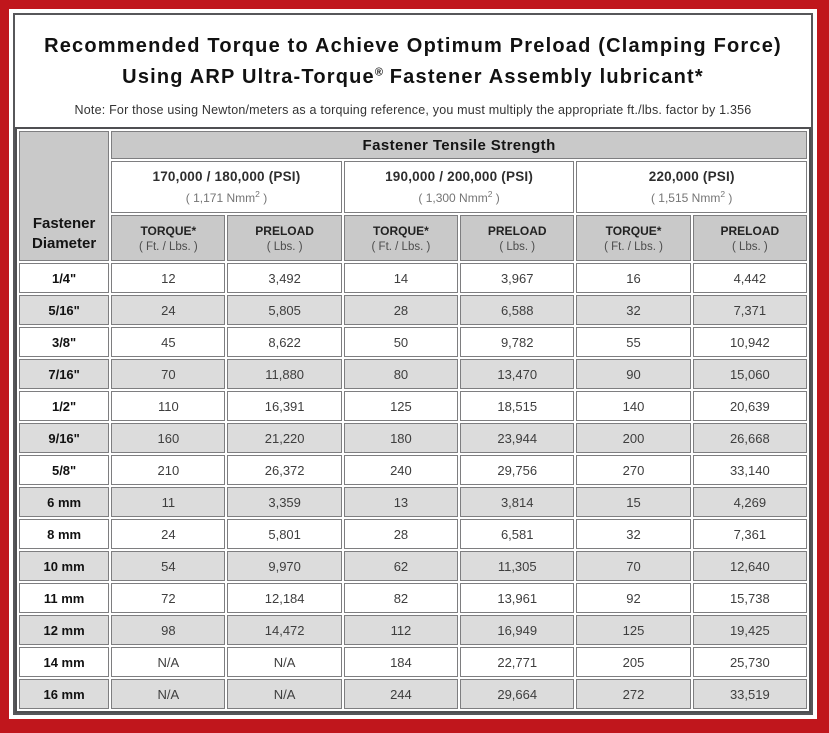  What do you see at coordinates (64, 406) in the screenshot?
I see `fastener-diameter-cell: 1/2"` at bounding box center [64, 406].